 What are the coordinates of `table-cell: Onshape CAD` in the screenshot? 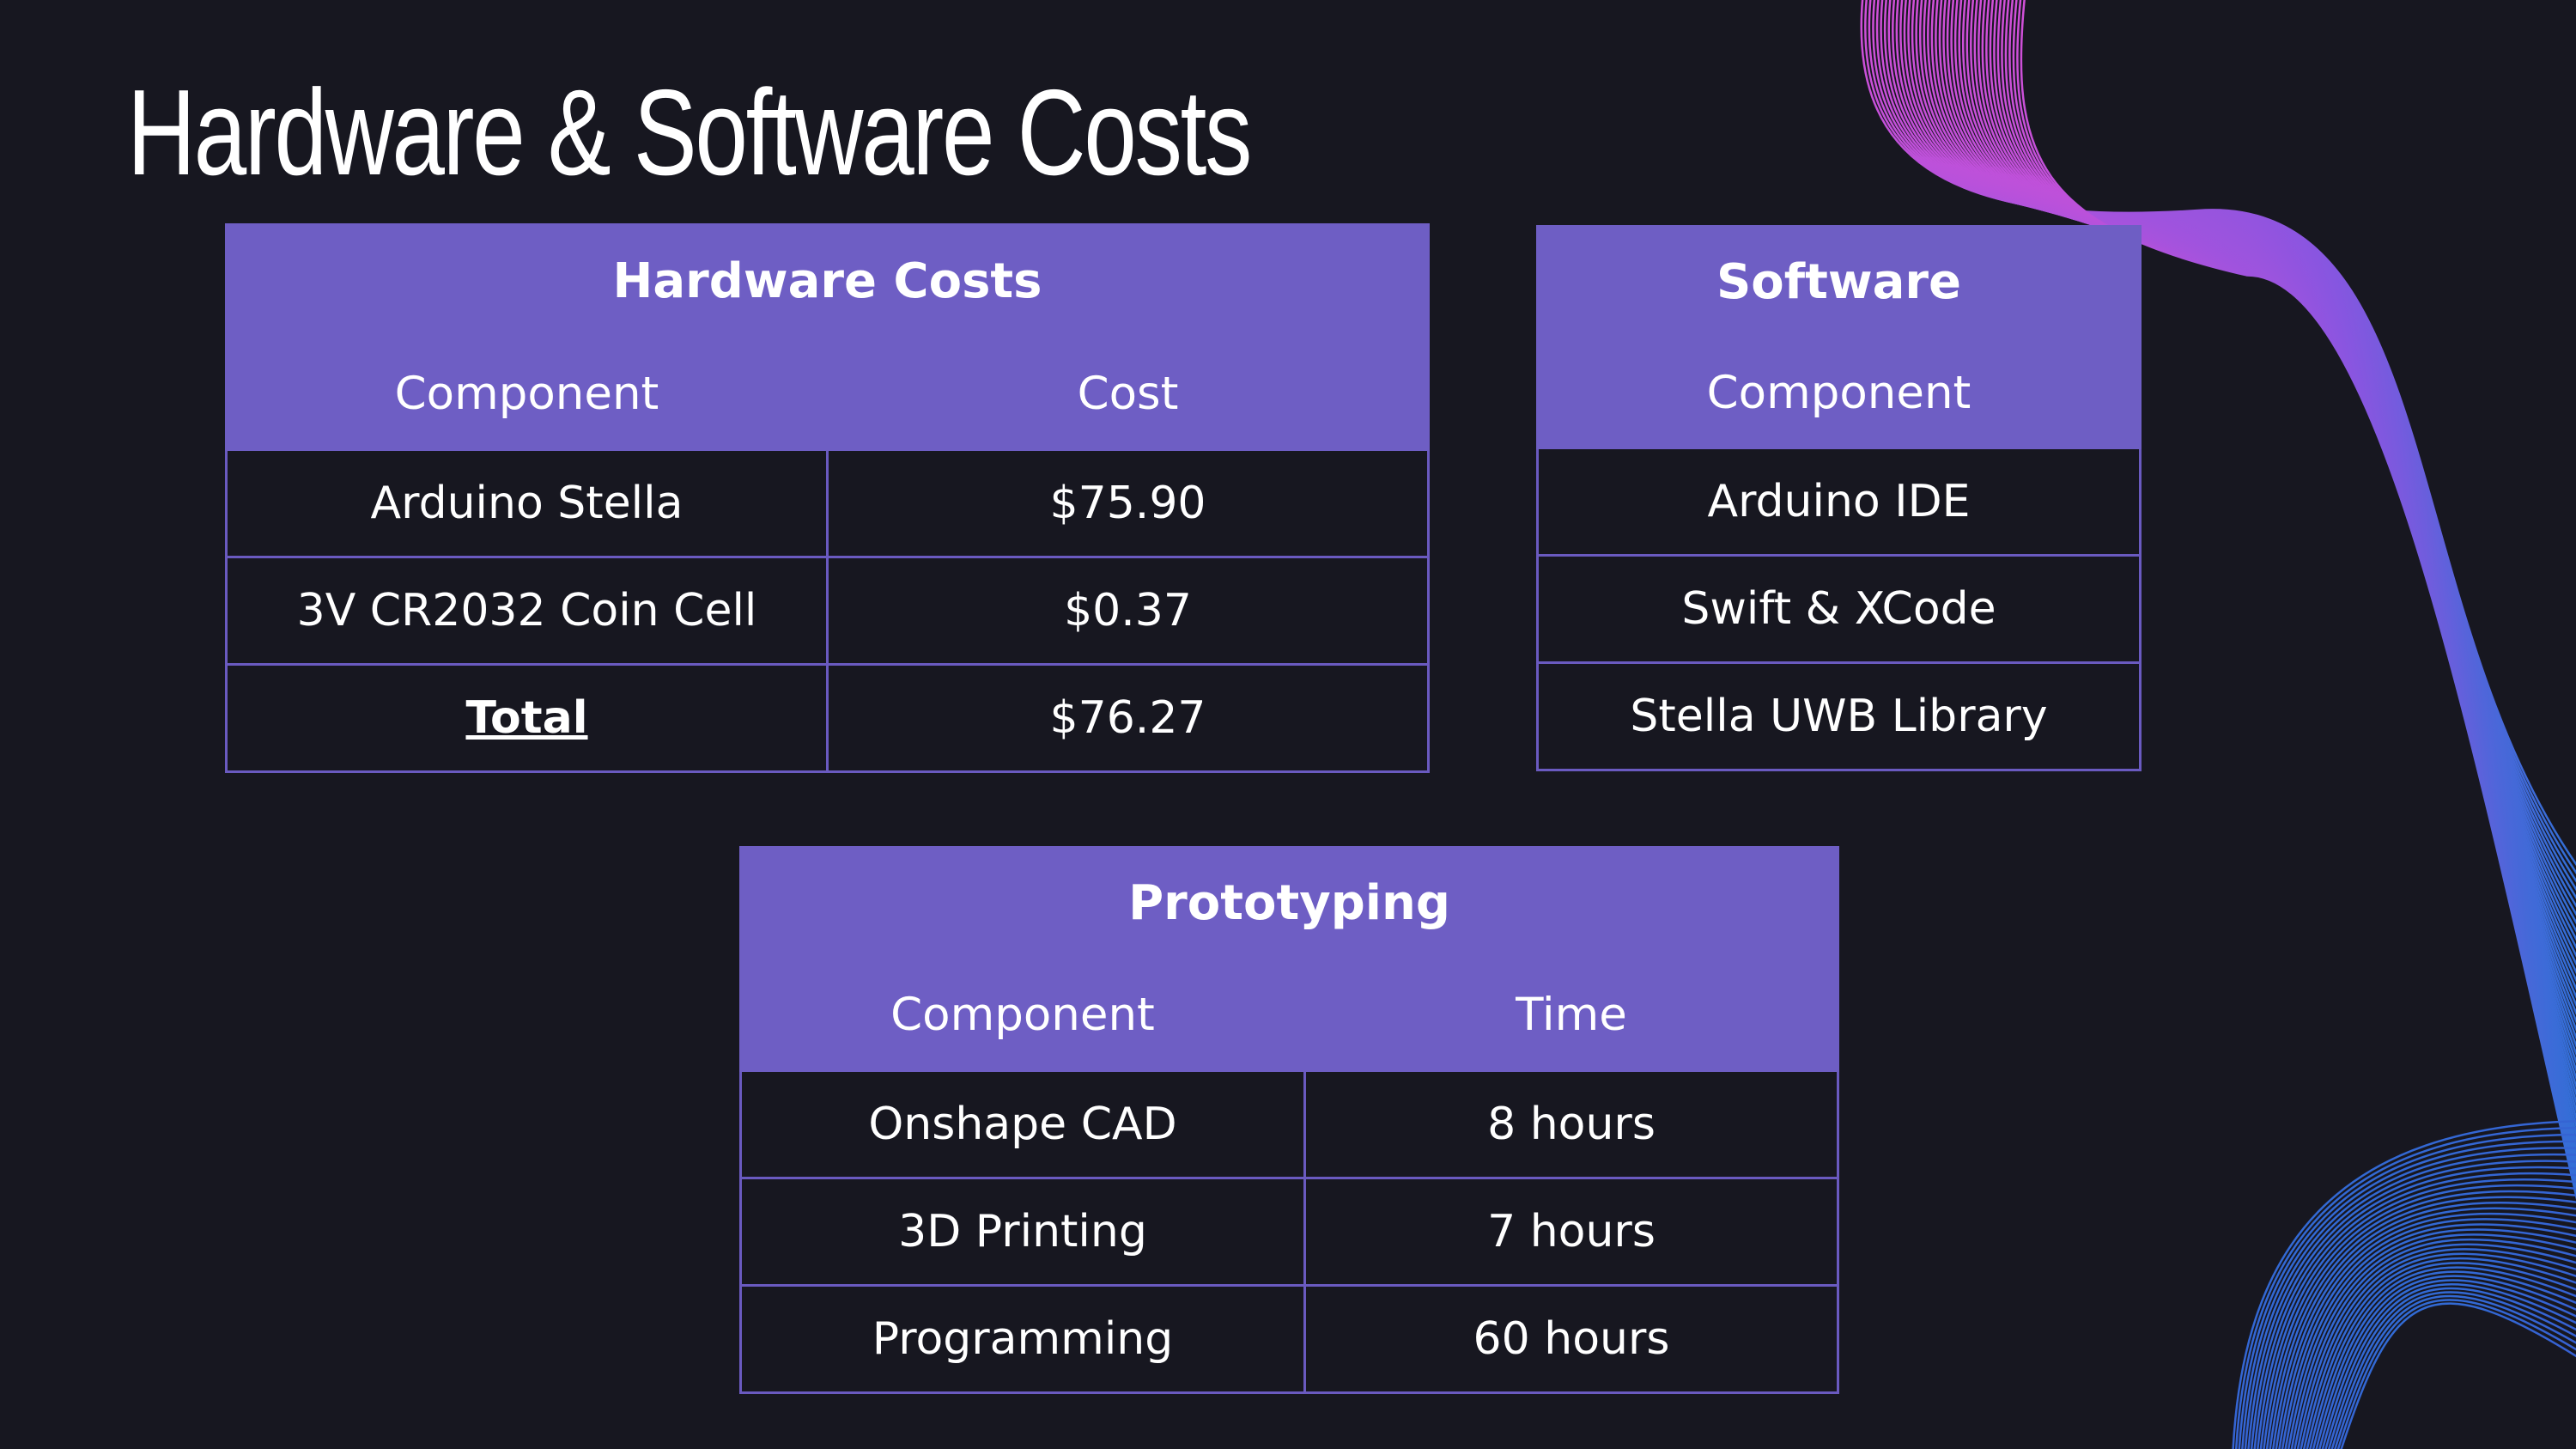 It's located at (1023, 1124).